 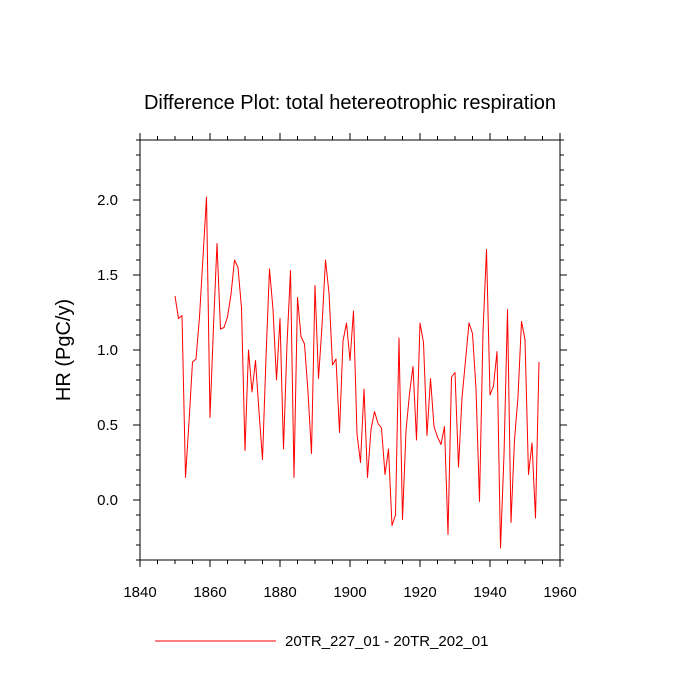 I want to click on legend-label: 20TR_227_01 - 20TR_202_01, so click(x=386, y=641).